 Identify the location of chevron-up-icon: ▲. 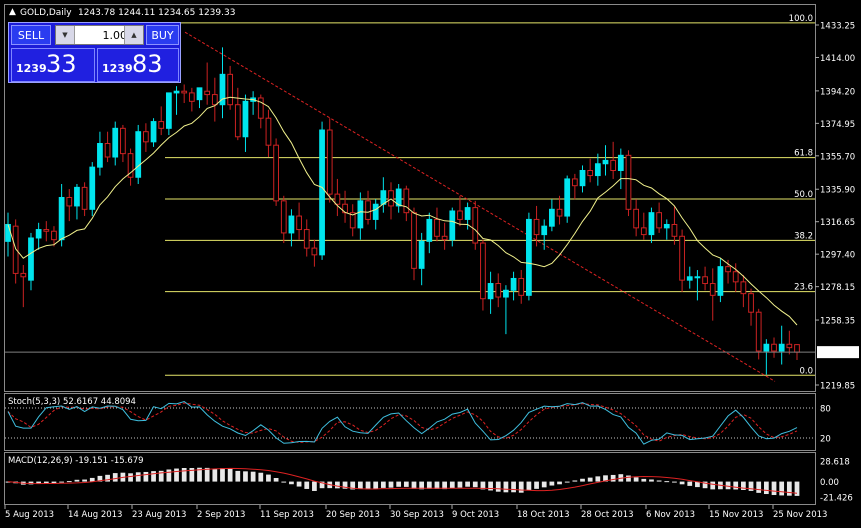
(133, 35).